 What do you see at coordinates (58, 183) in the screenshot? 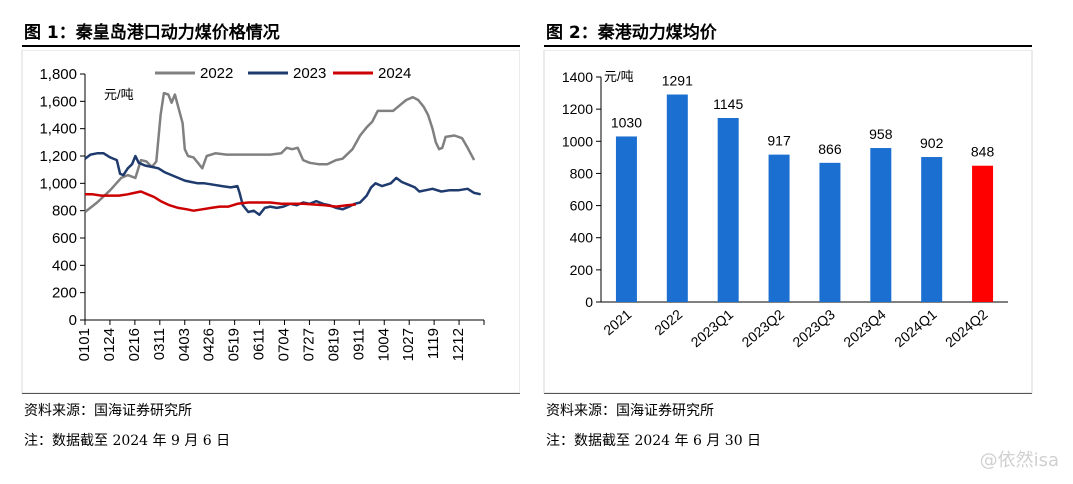
I see `y-tick-label: 1,000` at bounding box center [58, 183].